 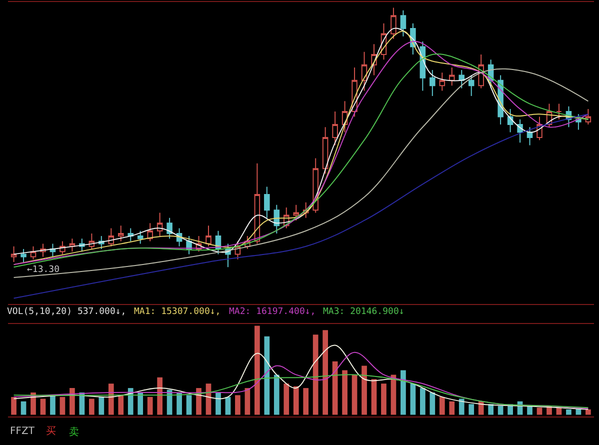 I want to click on text: 买, so click(x=51, y=431).